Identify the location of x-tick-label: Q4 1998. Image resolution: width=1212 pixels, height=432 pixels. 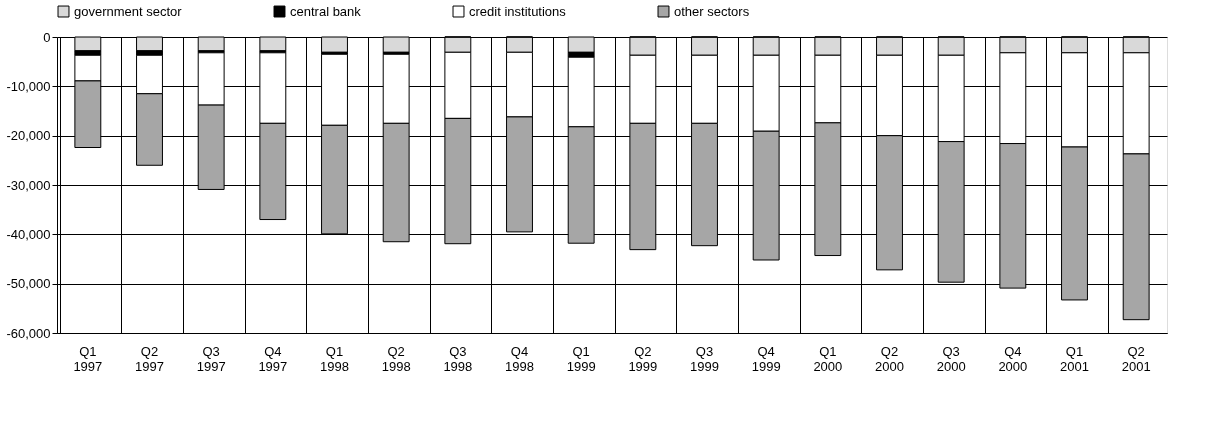
(519, 358).